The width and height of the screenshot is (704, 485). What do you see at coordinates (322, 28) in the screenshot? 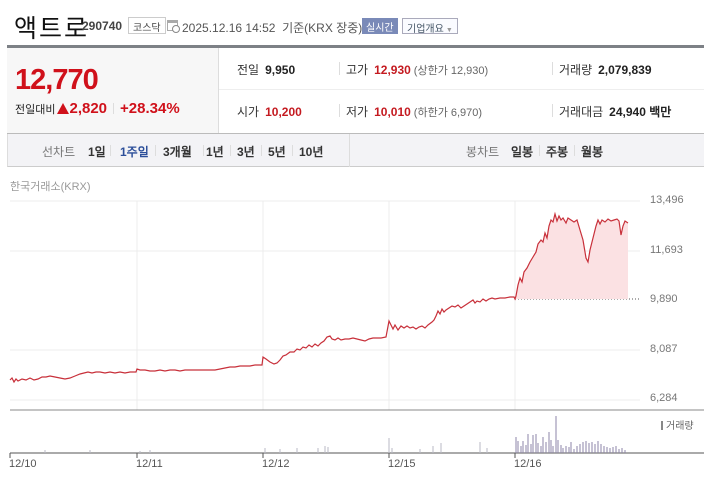
I see `quote-basis: 기준(KRX 장중)` at bounding box center [322, 28].